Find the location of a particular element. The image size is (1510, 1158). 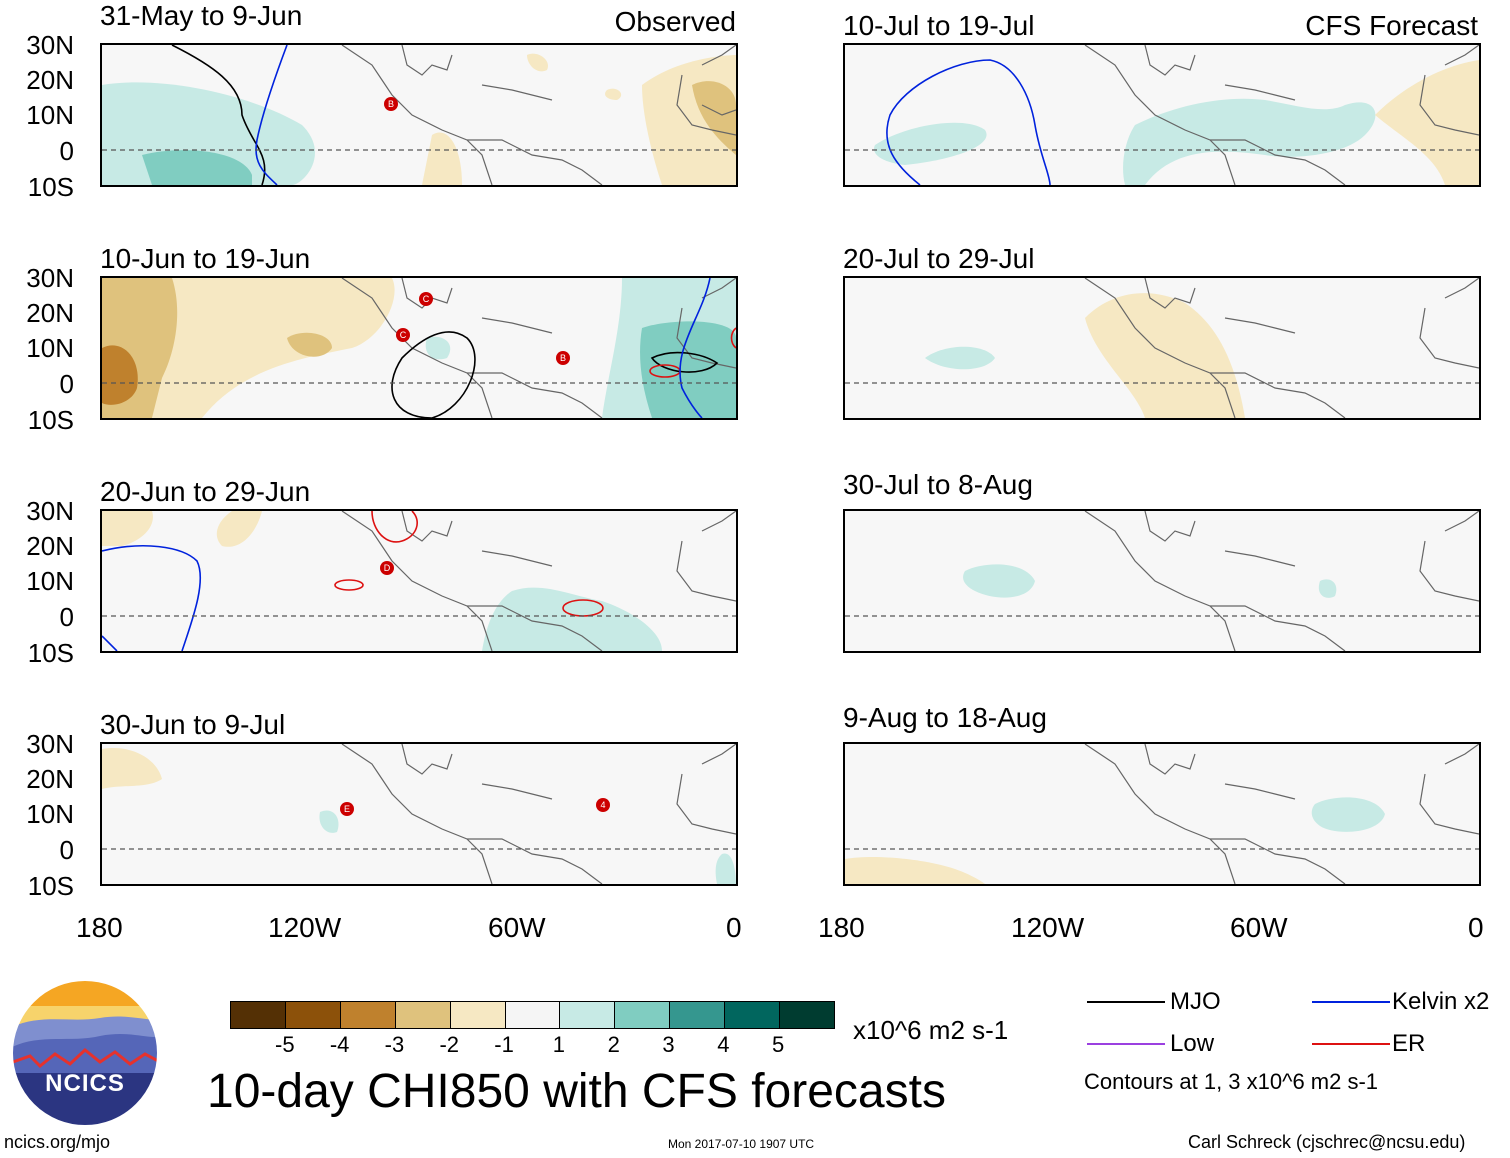

footer-url: ncics.org/mjo is located at coordinates (57, 1142).